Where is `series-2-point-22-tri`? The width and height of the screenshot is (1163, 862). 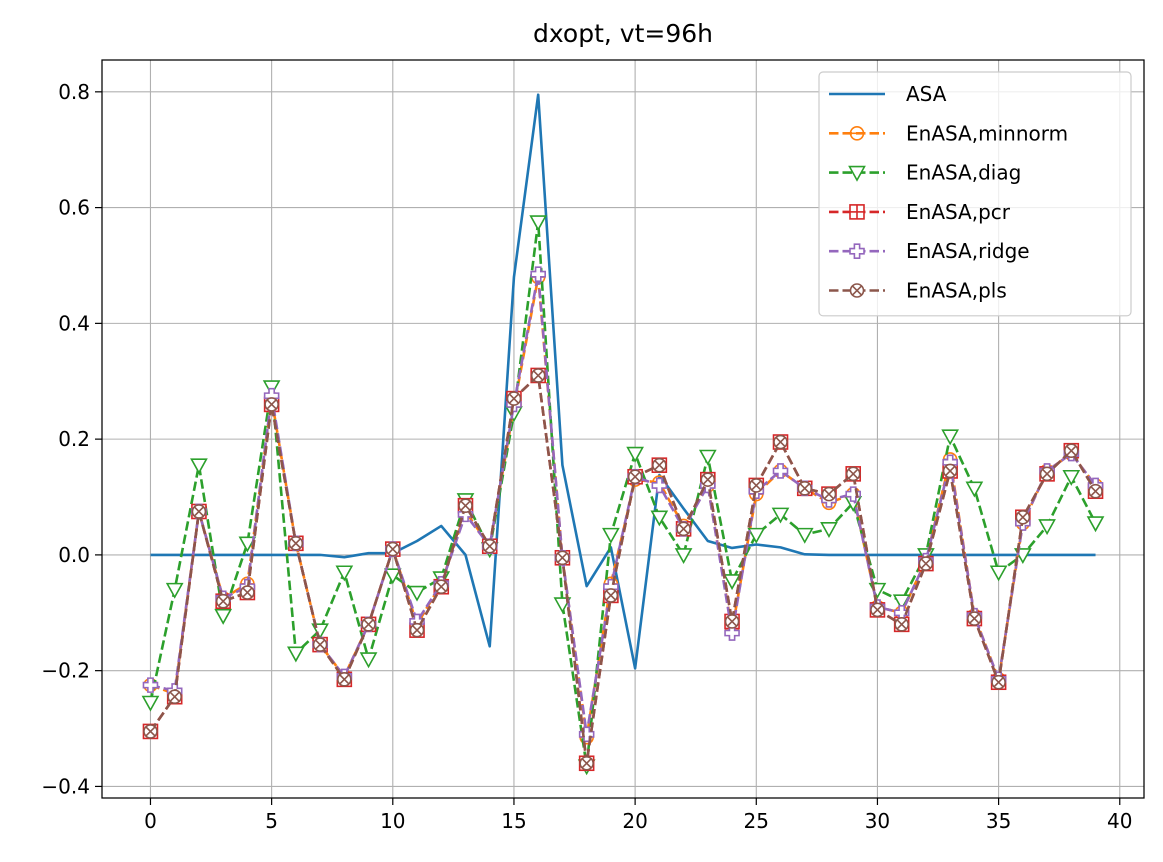 series-2-point-22-tri is located at coordinates (683, 556).